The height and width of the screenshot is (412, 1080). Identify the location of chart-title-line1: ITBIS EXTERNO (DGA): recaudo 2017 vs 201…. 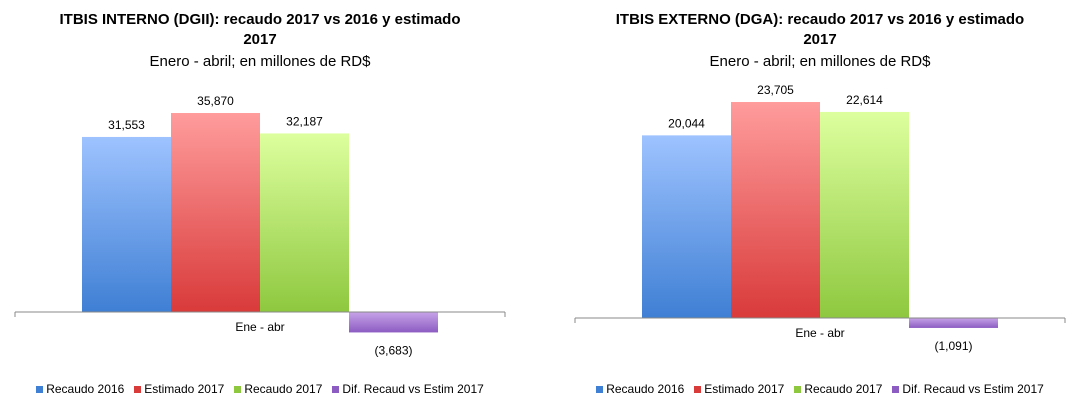
(820, 19).